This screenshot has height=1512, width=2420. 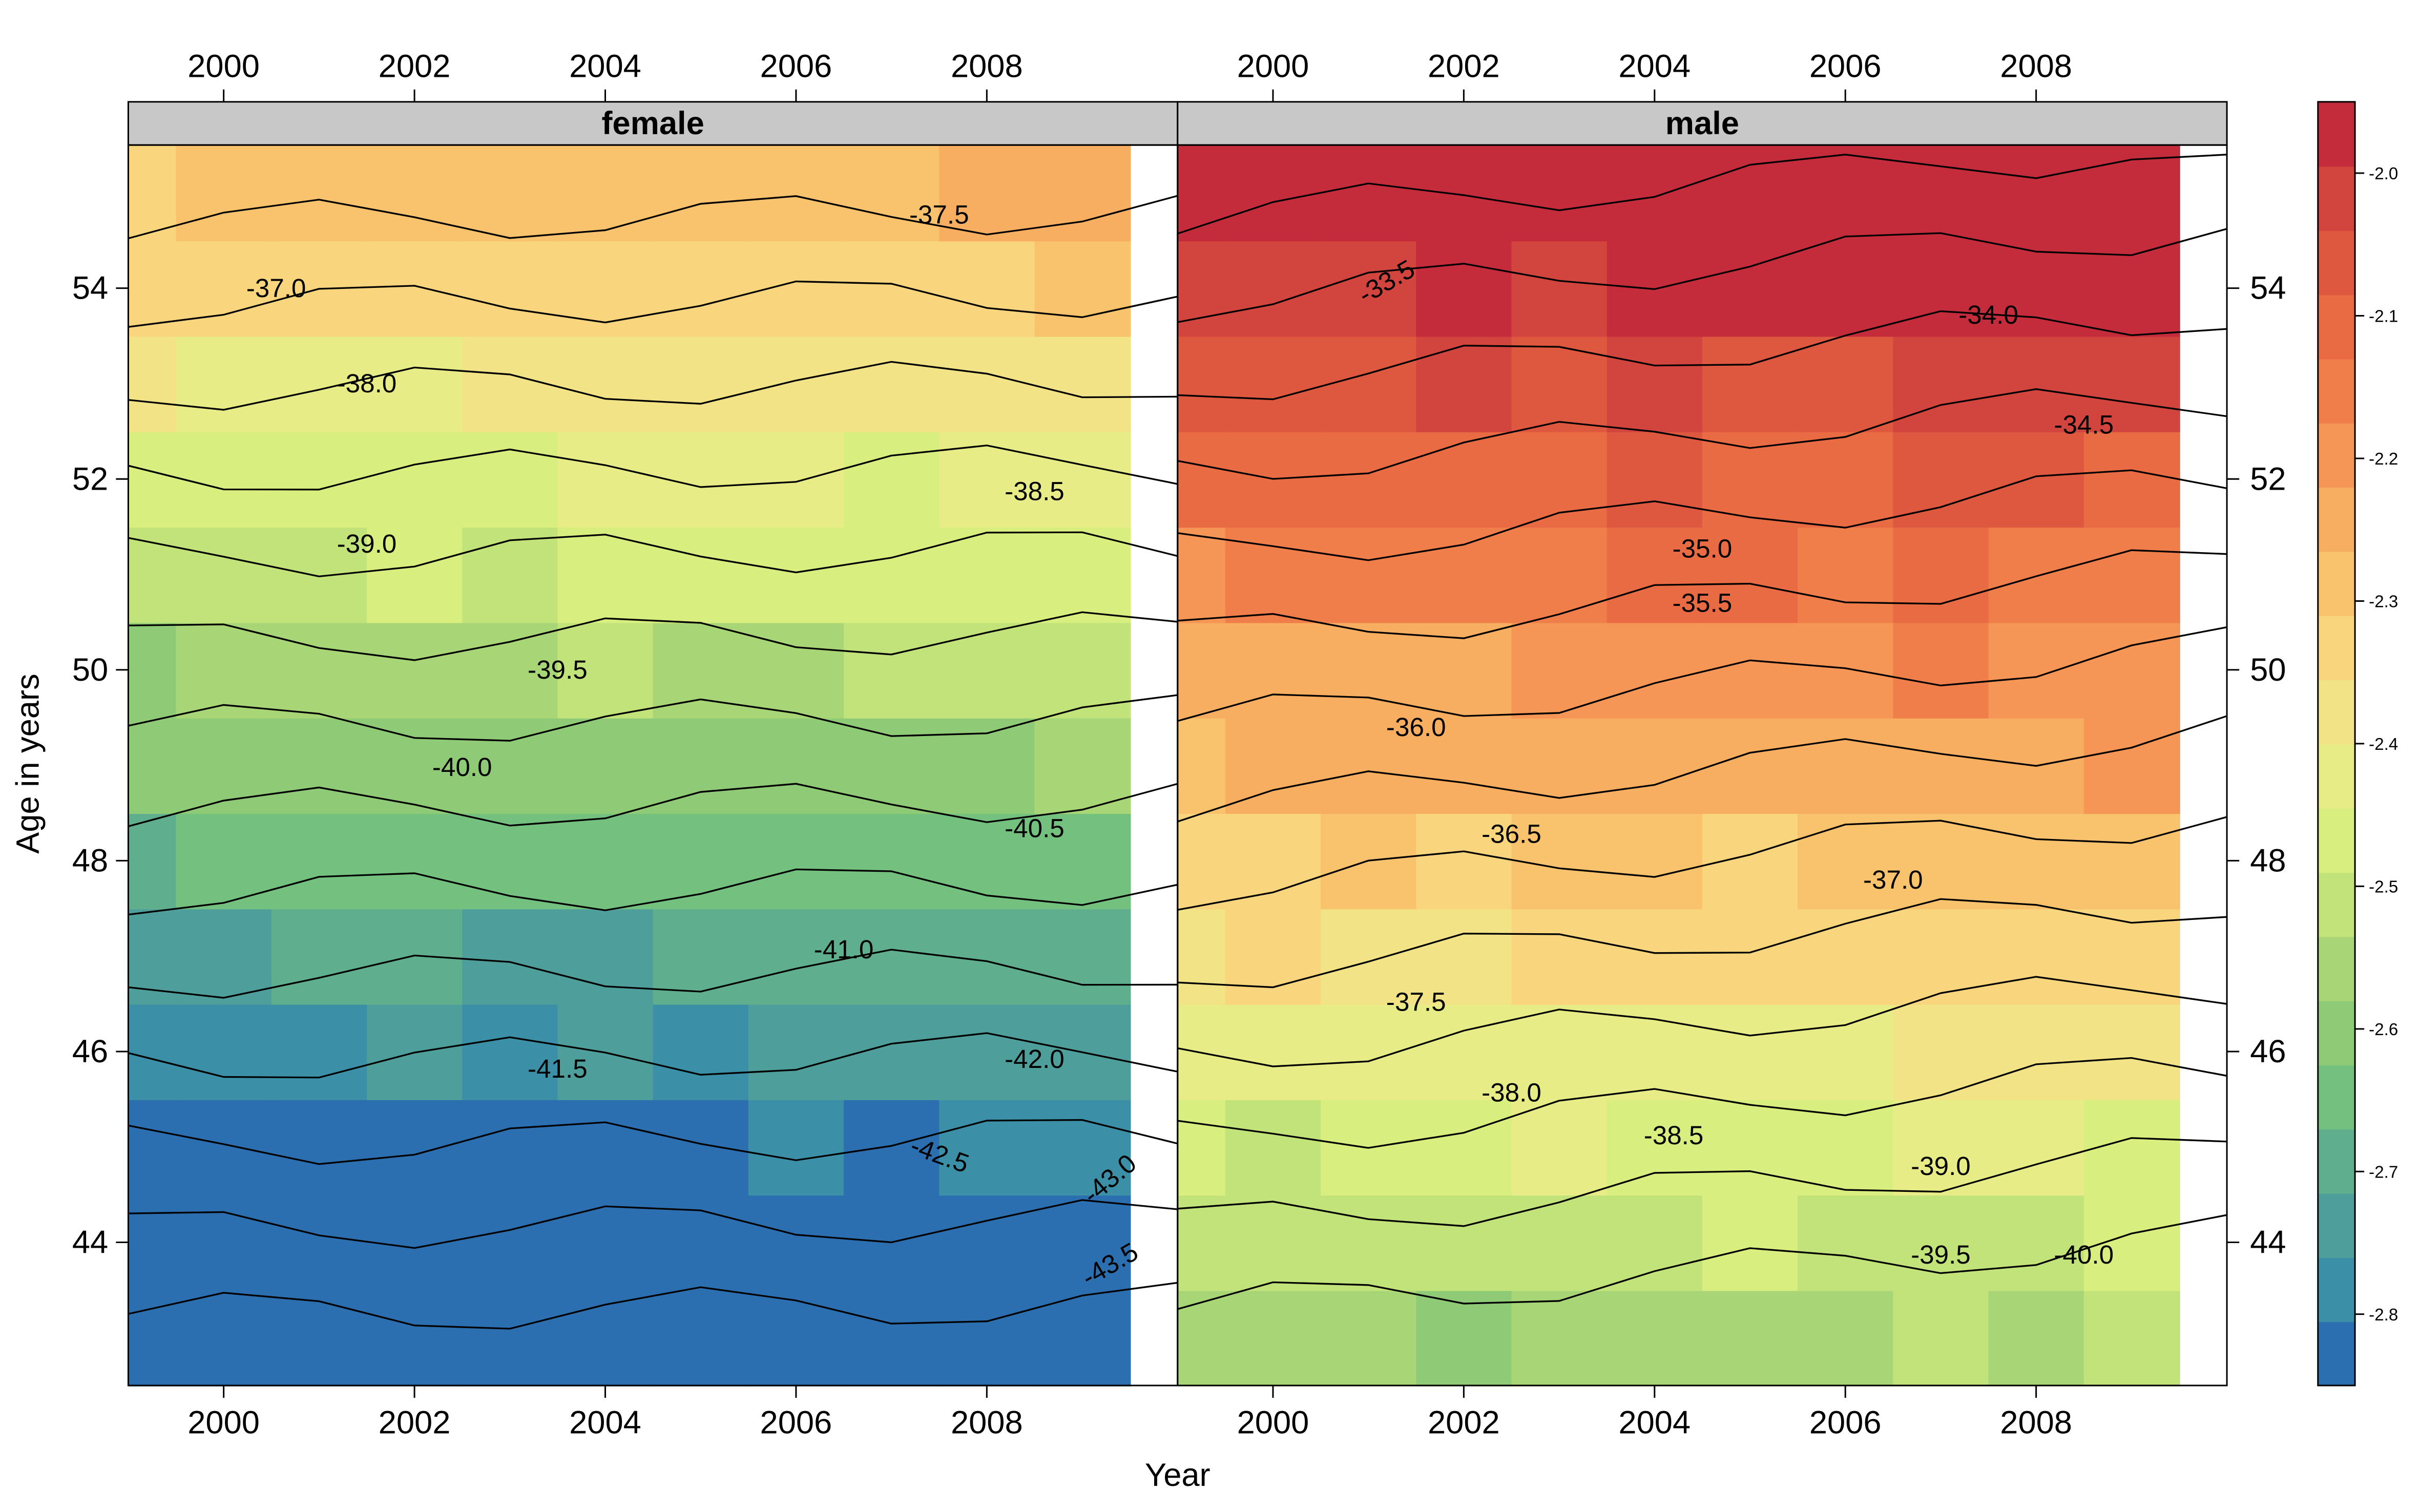 What do you see at coordinates (2268, 860) in the screenshot?
I see `y-tick-label-right: 48` at bounding box center [2268, 860].